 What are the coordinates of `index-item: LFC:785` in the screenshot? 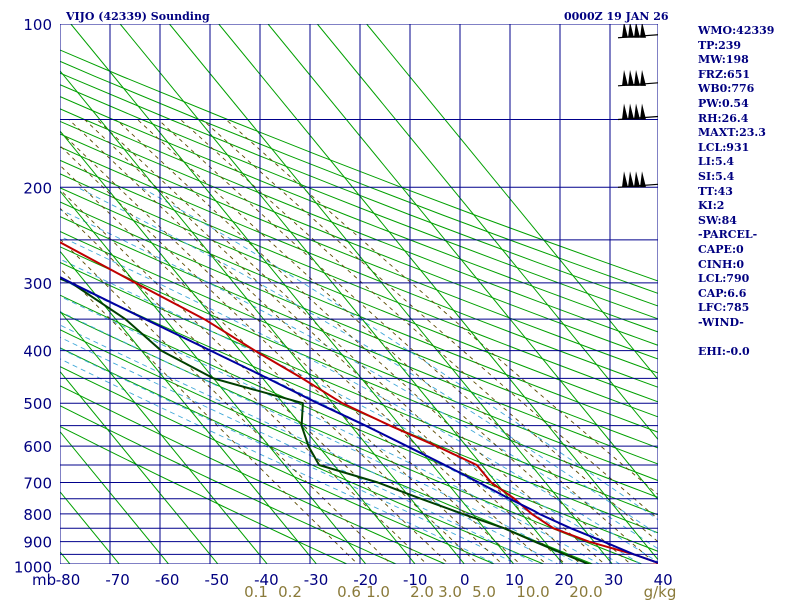 It's located at (724, 308).